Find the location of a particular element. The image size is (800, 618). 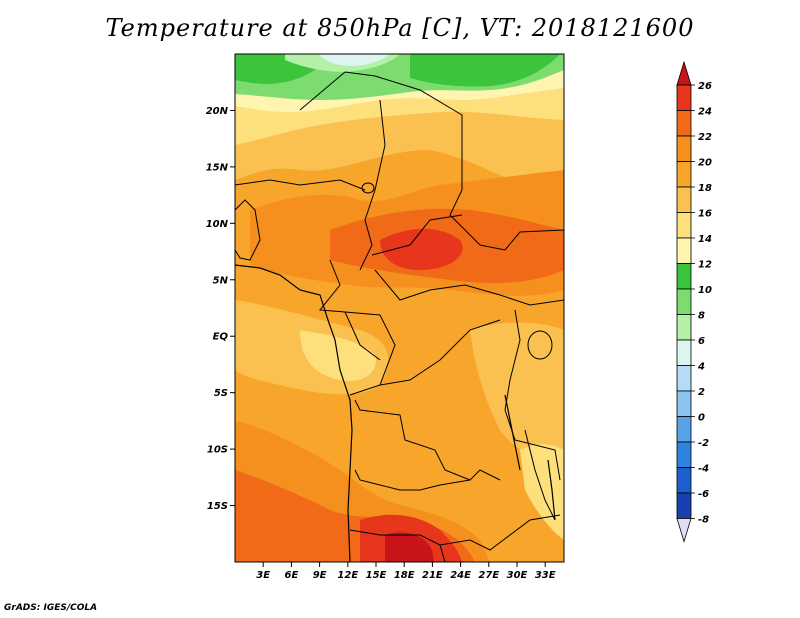

boundary-niger-nigeria is located at coordinates (300, 185).